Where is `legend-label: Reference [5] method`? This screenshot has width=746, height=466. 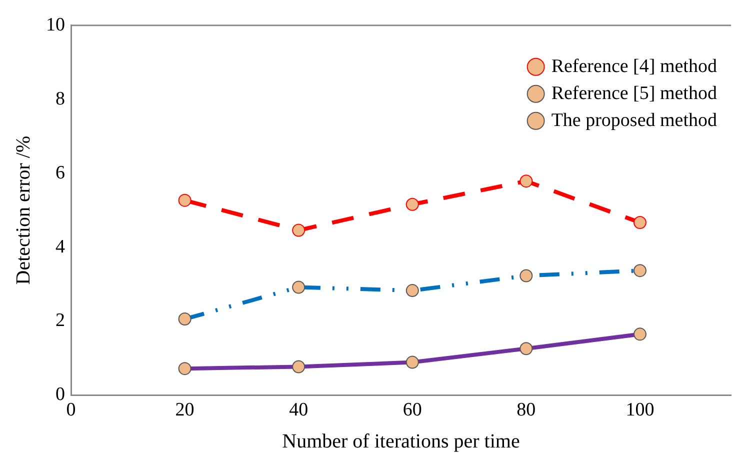
legend-label: Reference [5] method is located at coordinates (634, 93).